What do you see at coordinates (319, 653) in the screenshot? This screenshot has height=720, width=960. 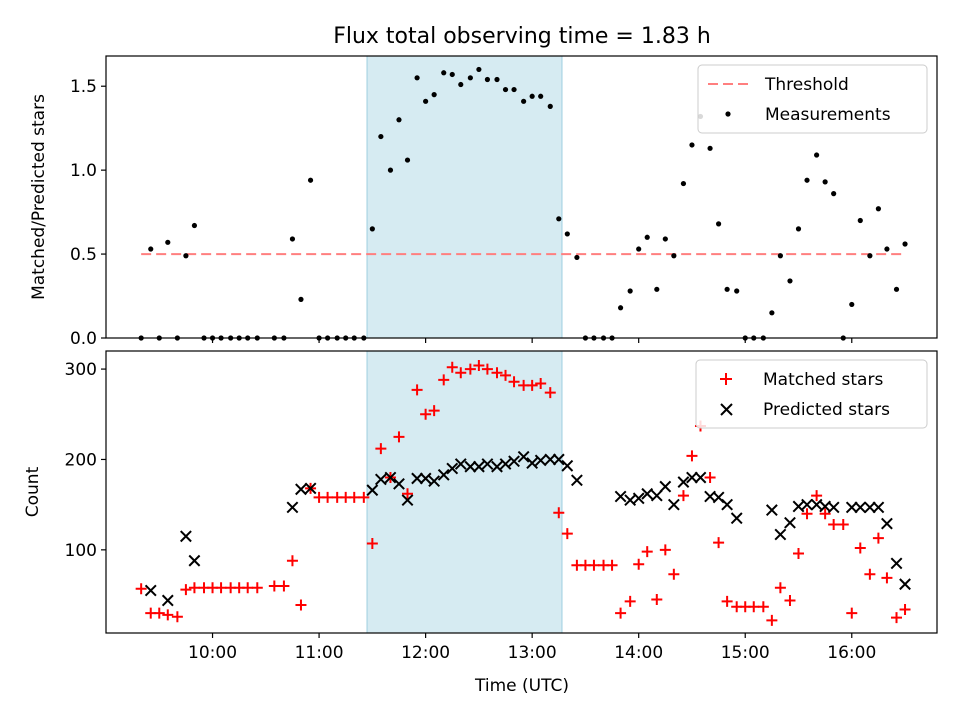 I see `x-tick-label: 11:00` at bounding box center [319, 653].